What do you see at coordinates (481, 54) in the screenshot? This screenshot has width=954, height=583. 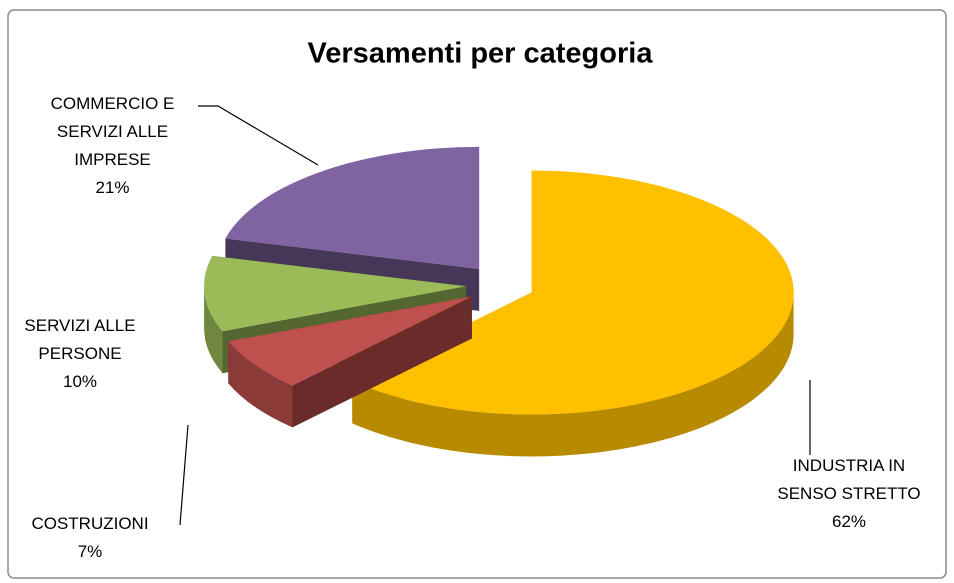 I see `chart-title: Versamenti per categoria` at bounding box center [481, 54].